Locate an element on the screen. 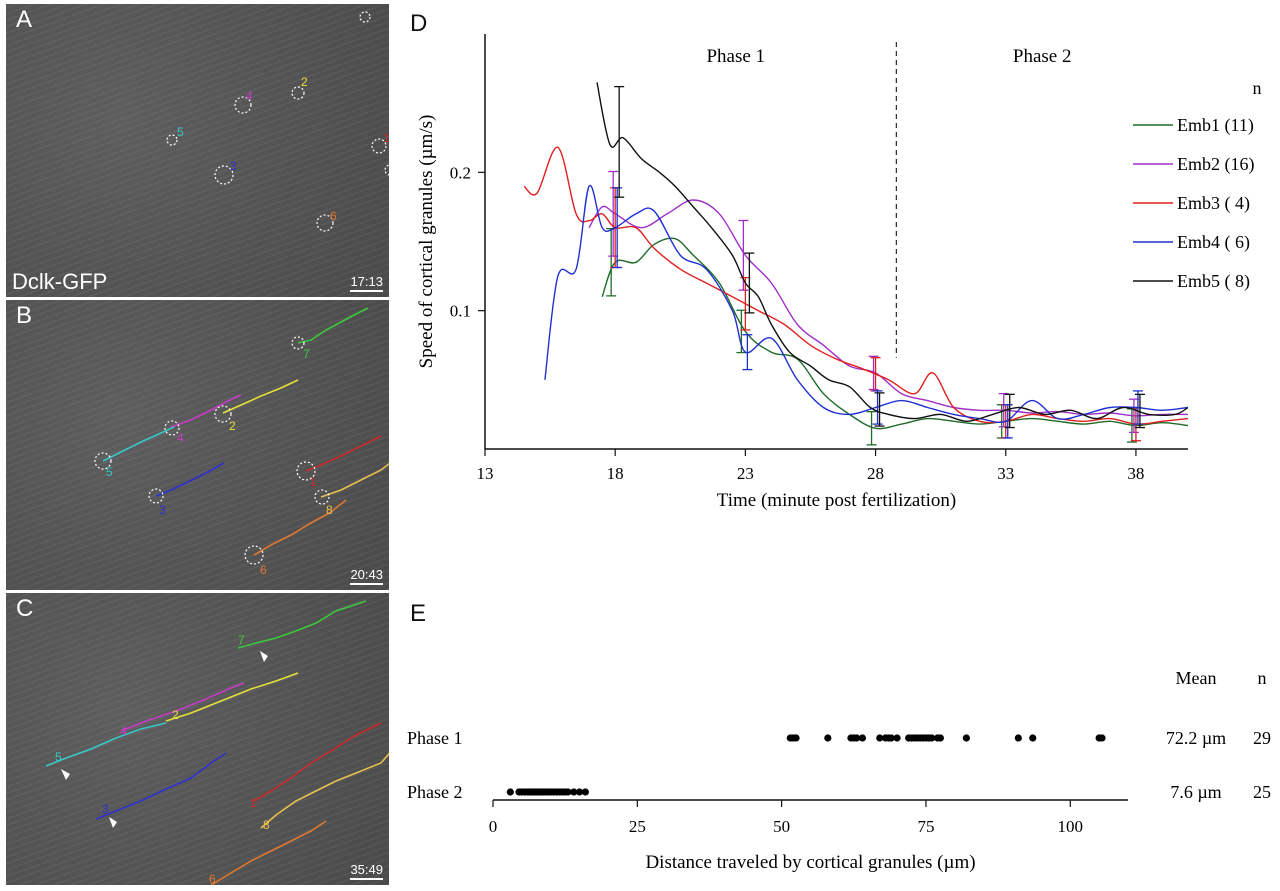 Image resolution: width=1280 pixels, height=891 pixels. granule-overlay-c: 7 4 2 5 3 1 8 6 is located at coordinates (217, 742).